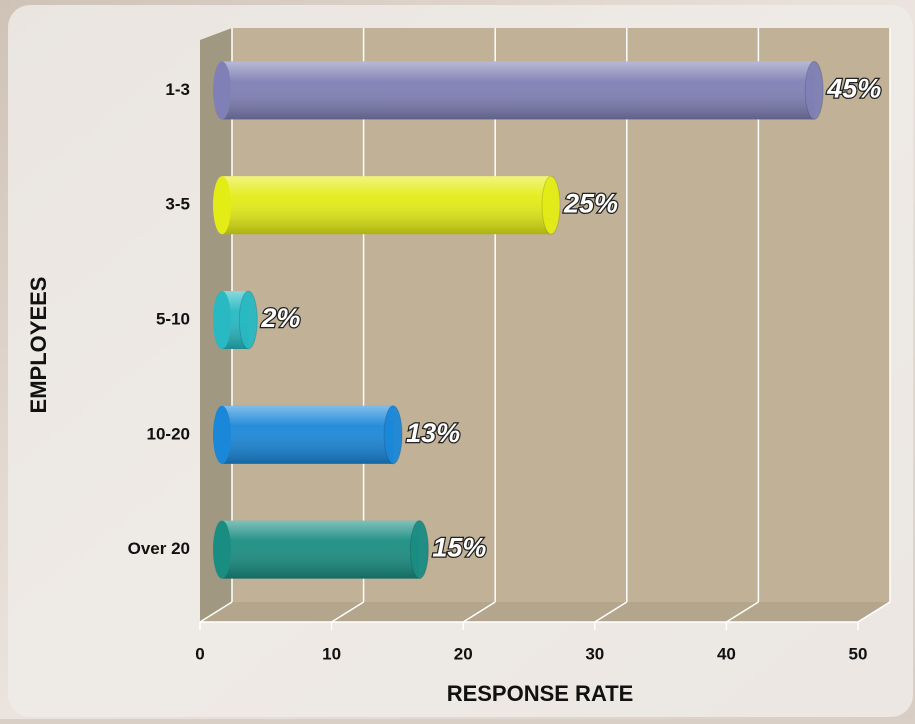 The image size is (915, 724). I want to click on y-tick-label: Over 20, so click(159, 548).